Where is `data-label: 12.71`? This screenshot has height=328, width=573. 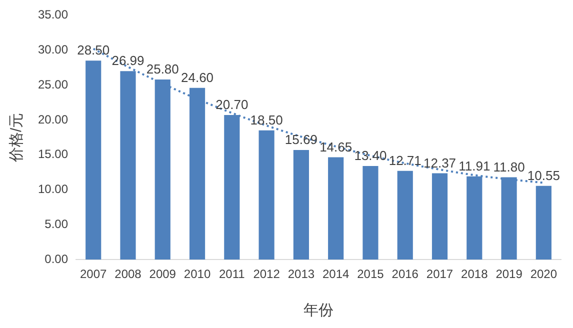
data-label: 12.71 is located at coordinates (405, 160).